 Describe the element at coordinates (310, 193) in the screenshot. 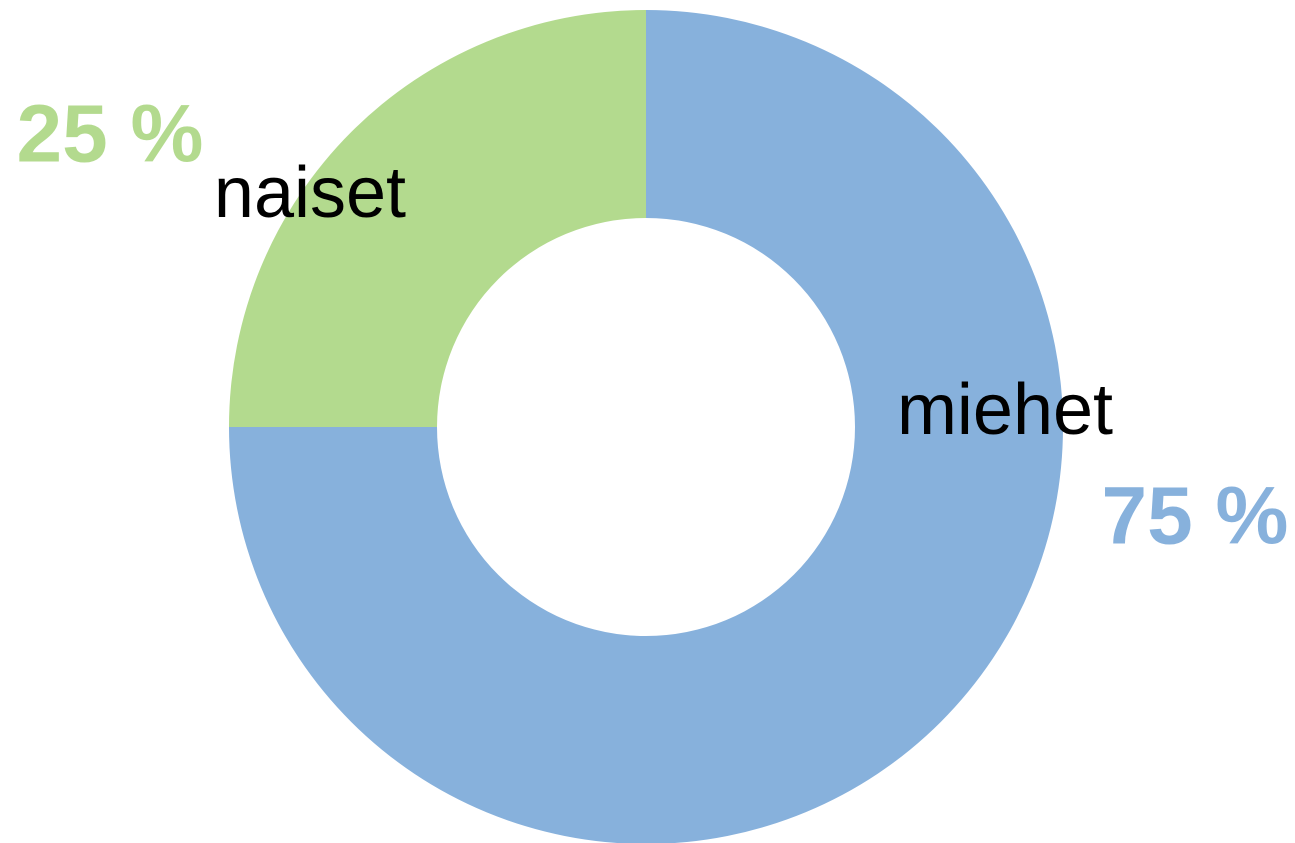

I see `category-label: naiset` at that location.